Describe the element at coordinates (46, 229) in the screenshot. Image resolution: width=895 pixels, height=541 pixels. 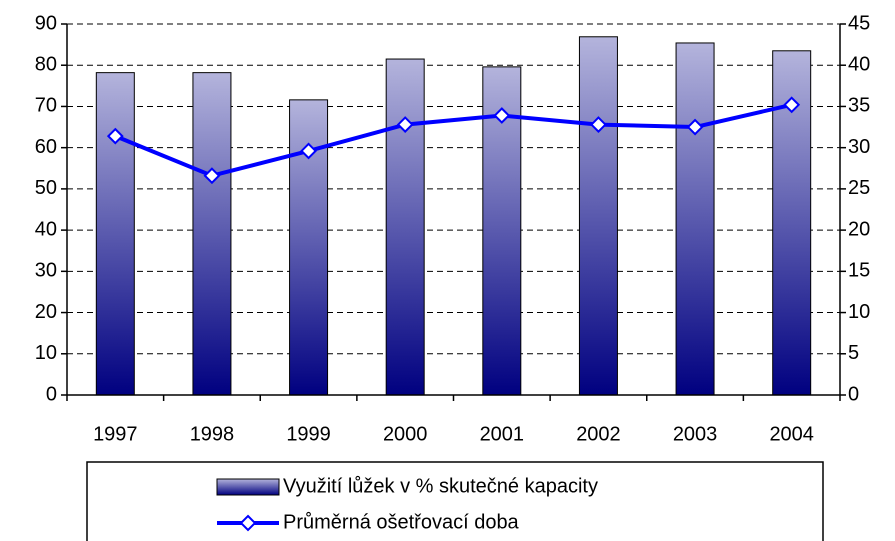
I see `y-tick-label: 40` at that location.